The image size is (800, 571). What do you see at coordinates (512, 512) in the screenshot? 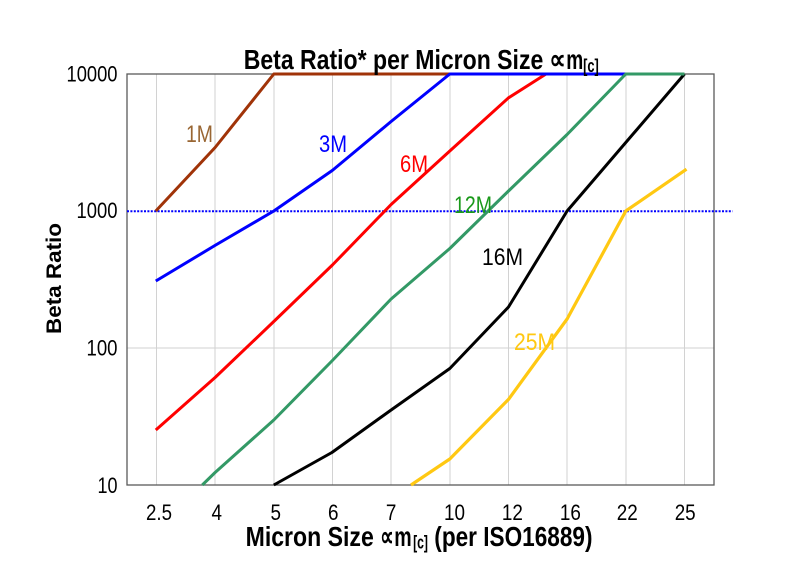
I see `svg-text: 12` at bounding box center [512, 512].